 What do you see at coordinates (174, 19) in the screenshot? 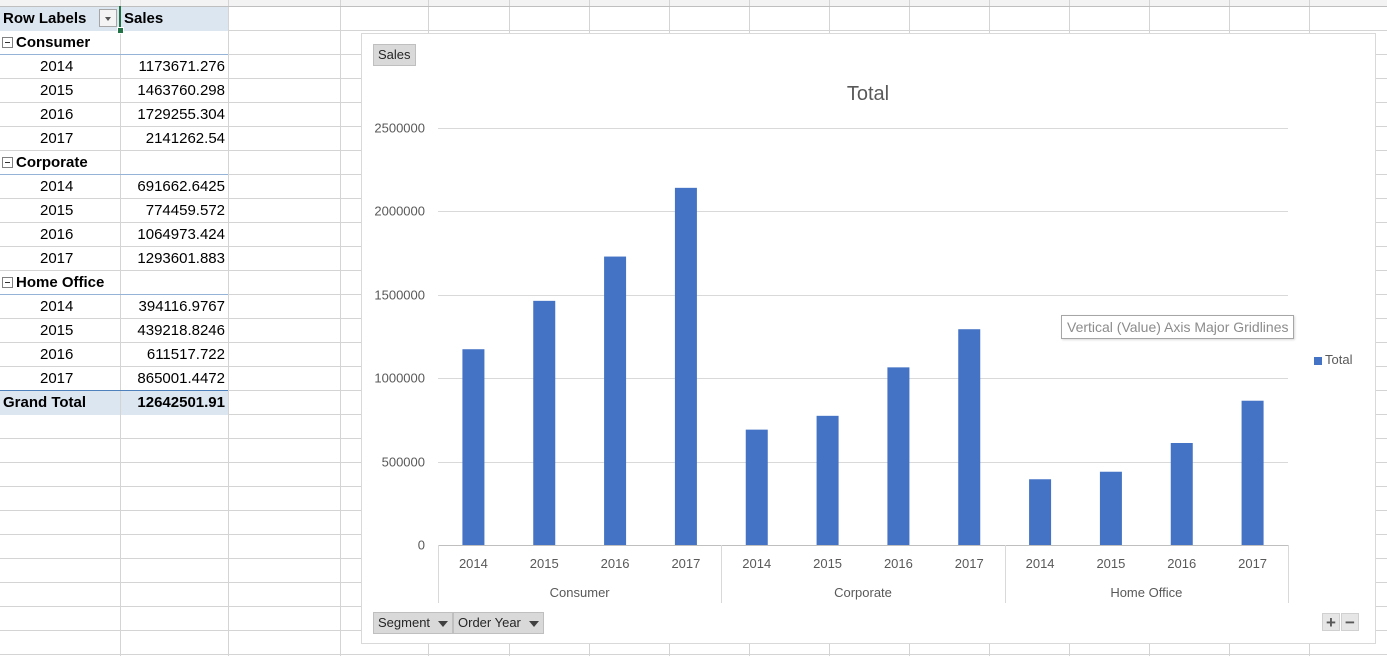
I see `sales-header: Sales` at bounding box center [174, 19].